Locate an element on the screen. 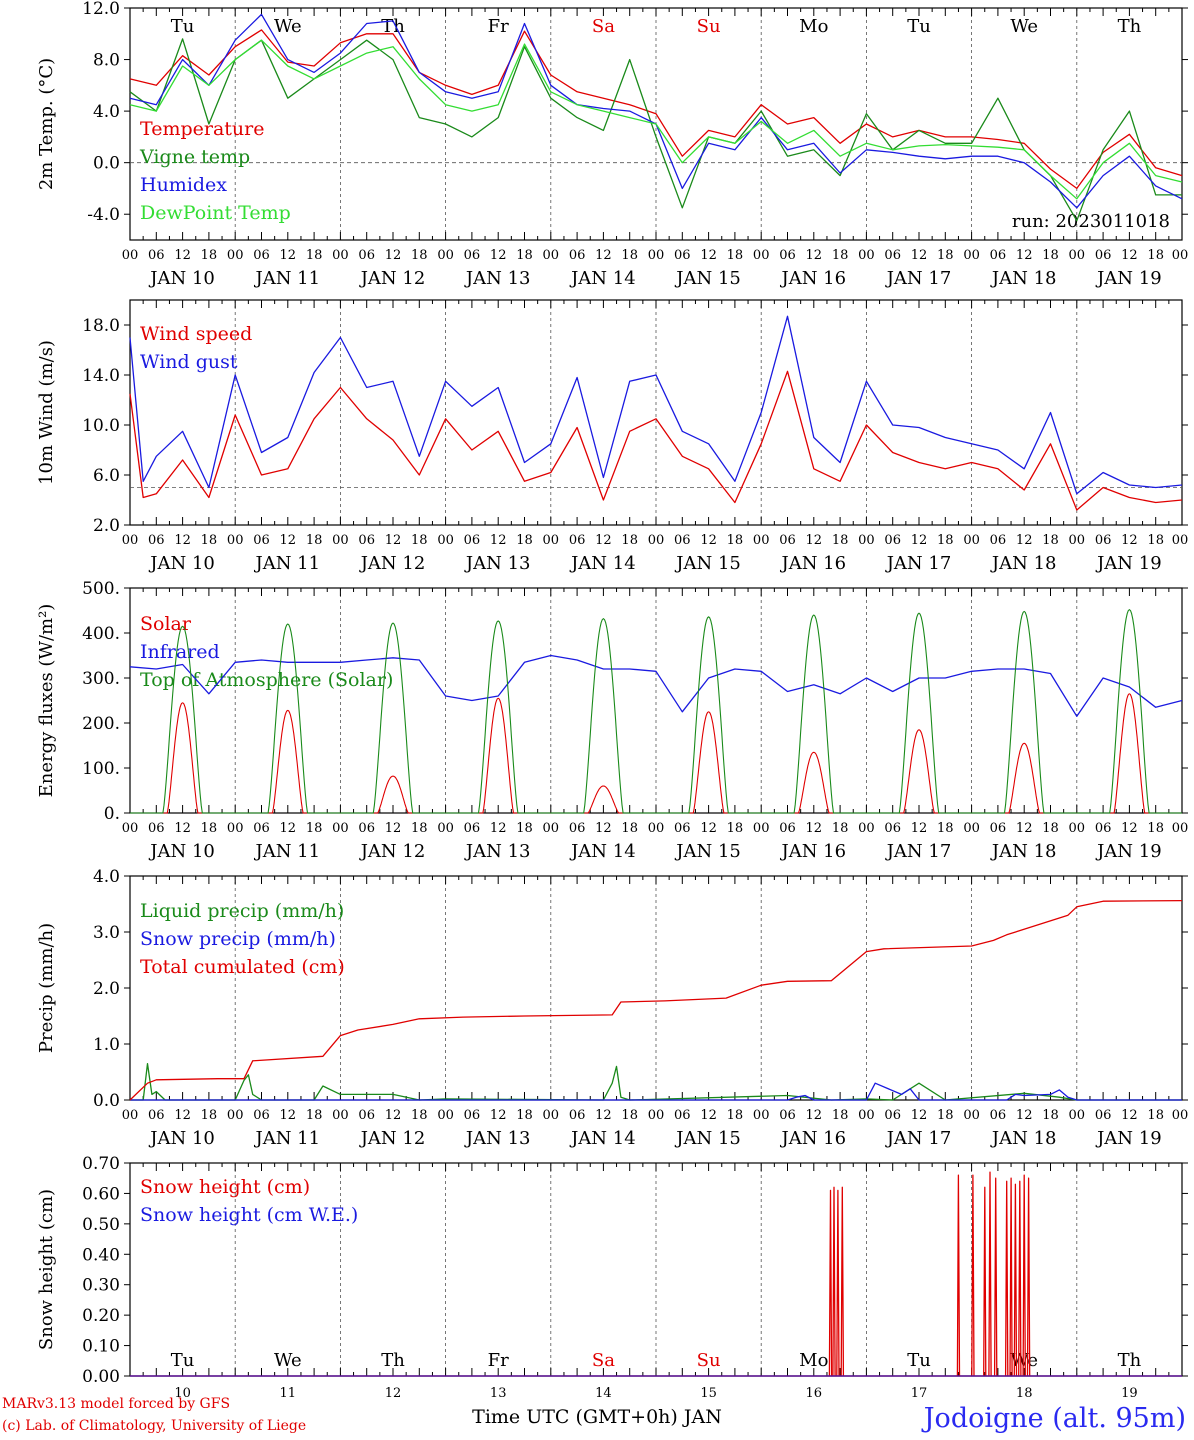 Image resolution: width=1194 pixels, height=1440 pixels. day-number-label: 10 is located at coordinates (182, 1393).